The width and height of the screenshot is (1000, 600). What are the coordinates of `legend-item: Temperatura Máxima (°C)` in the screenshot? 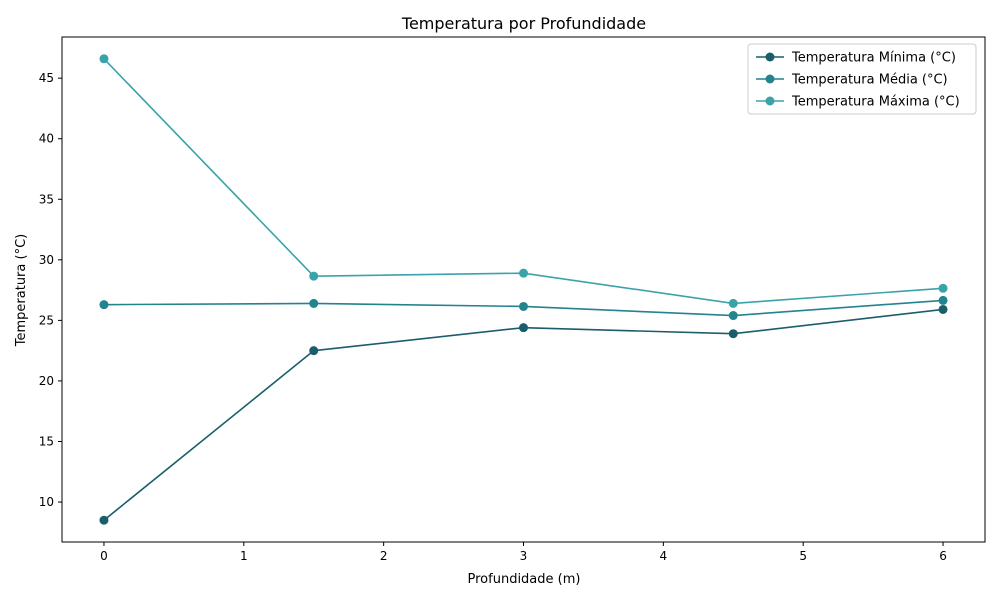 It's located at (858, 102).